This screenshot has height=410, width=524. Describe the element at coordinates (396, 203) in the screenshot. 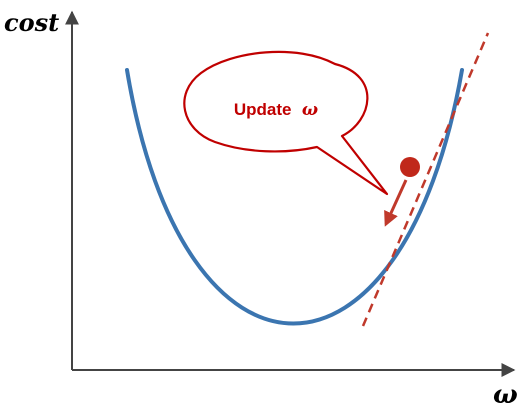

I see `descent-arrow` at that location.